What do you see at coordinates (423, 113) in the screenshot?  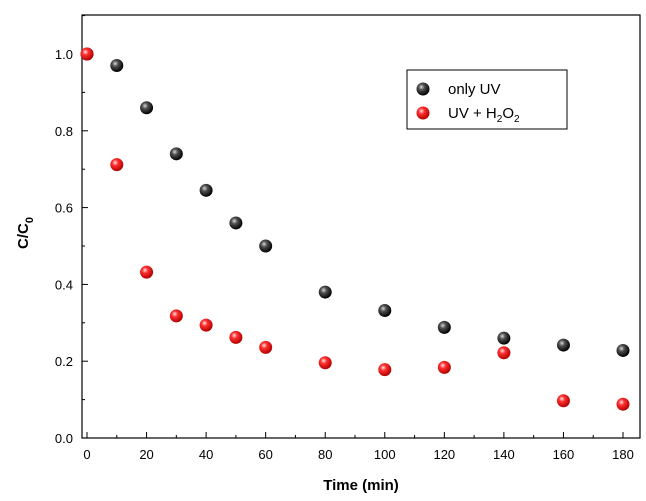 I see `legend-marker-uv-h2o2` at bounding box center [423, 113].